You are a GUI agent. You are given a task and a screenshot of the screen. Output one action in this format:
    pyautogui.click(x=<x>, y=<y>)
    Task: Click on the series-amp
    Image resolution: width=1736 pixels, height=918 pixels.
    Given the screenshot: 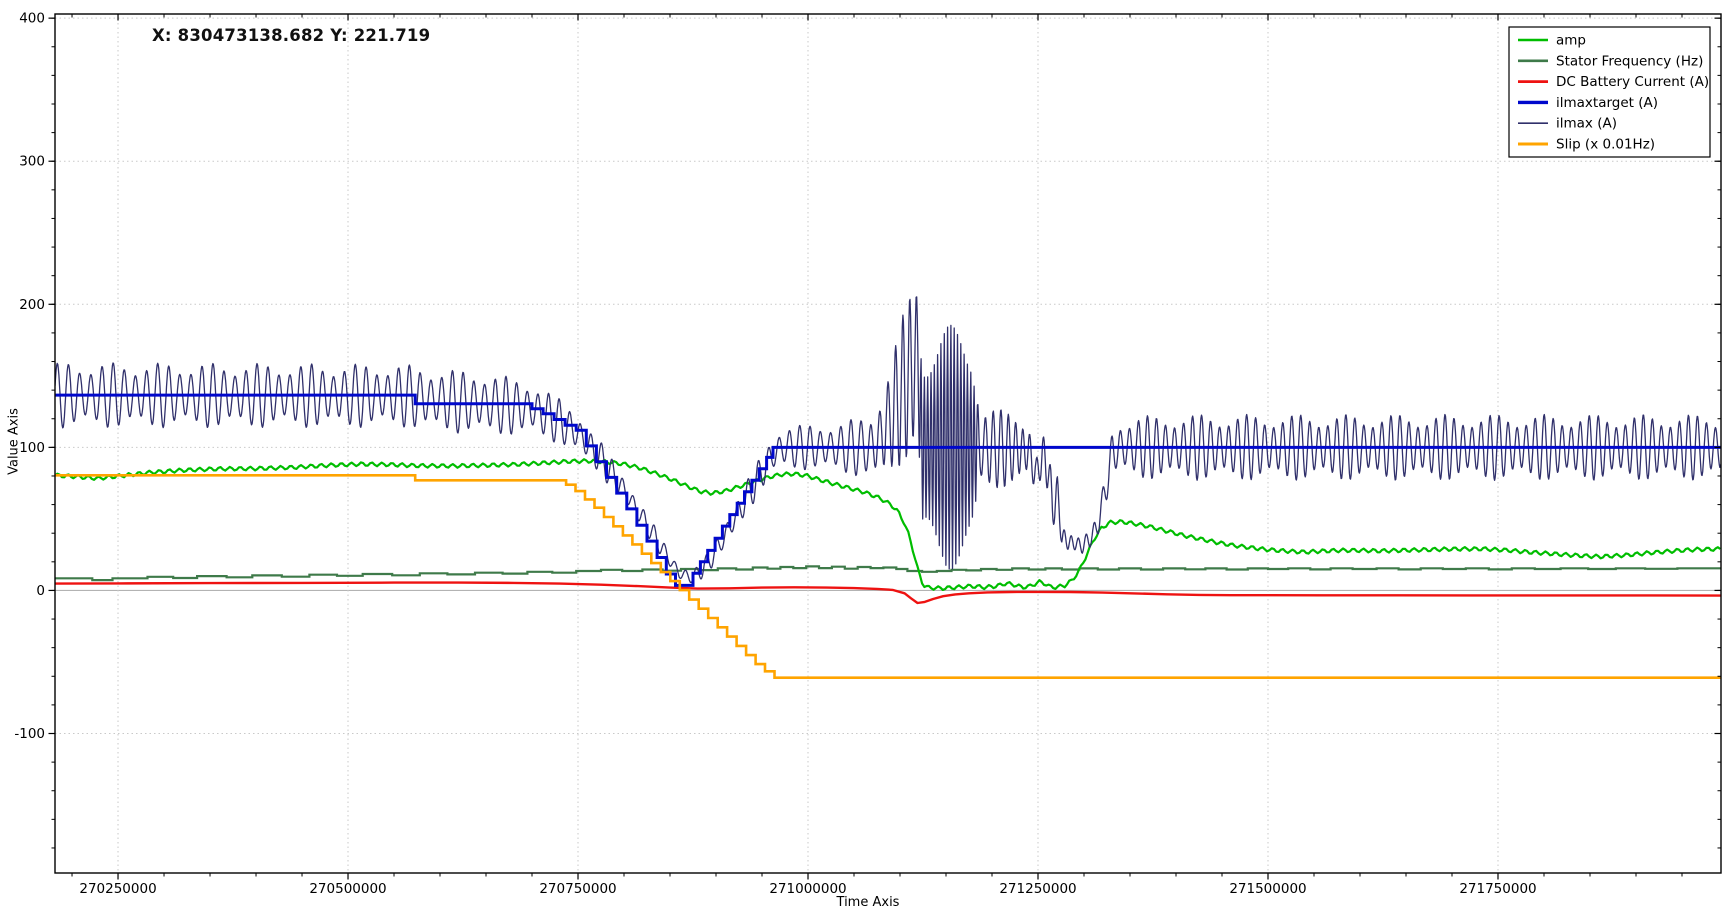 What is the action you would take?
    pyautogui.click(x=888, y=524)
    